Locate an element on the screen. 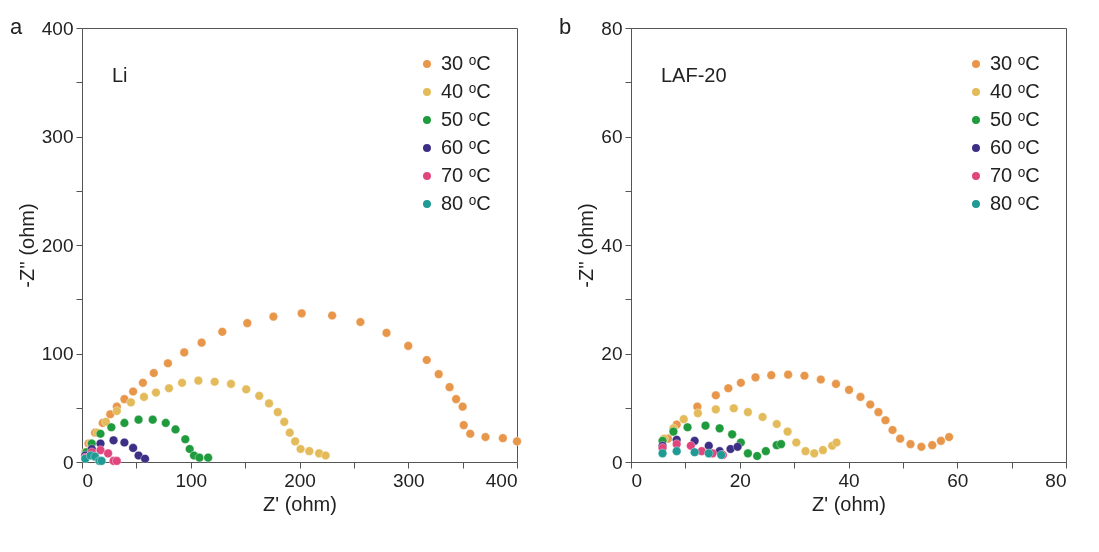  y-tick-label: 20 is located at coordinates (612, 353).